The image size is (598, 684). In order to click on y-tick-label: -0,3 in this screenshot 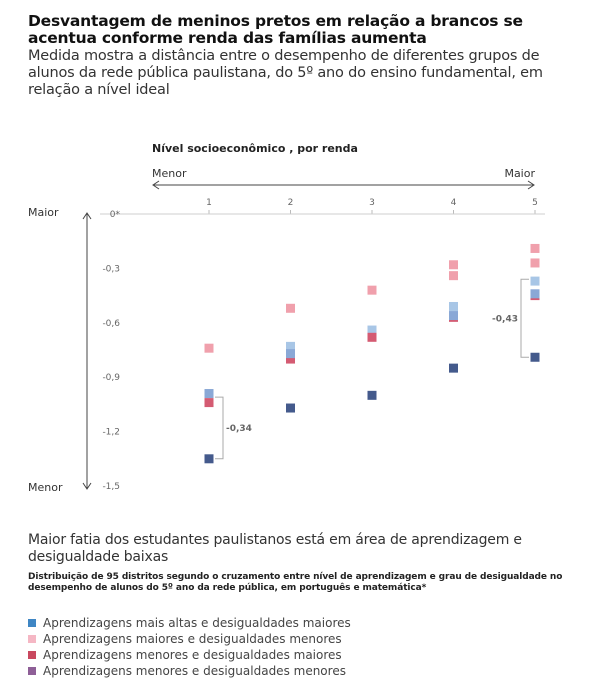, I will do `click(111, 269)`.